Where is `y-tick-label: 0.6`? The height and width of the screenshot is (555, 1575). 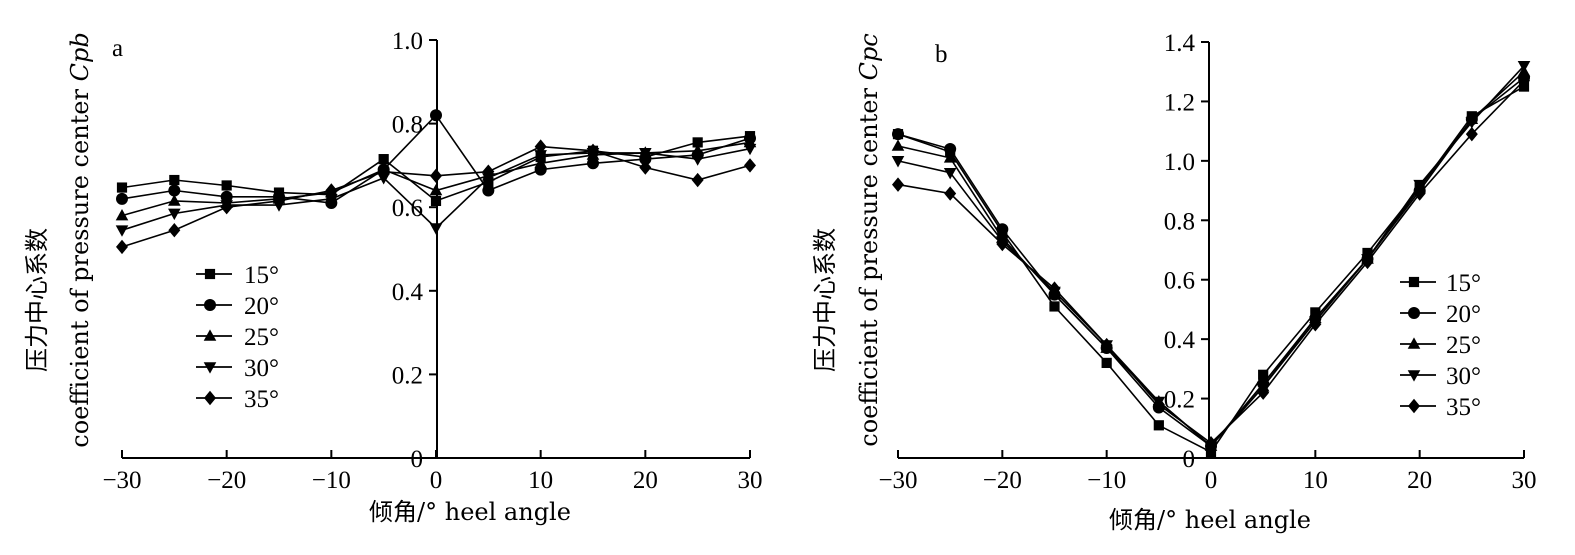 y-tick-label: 0.6 is located at coordinates (1179, 281).